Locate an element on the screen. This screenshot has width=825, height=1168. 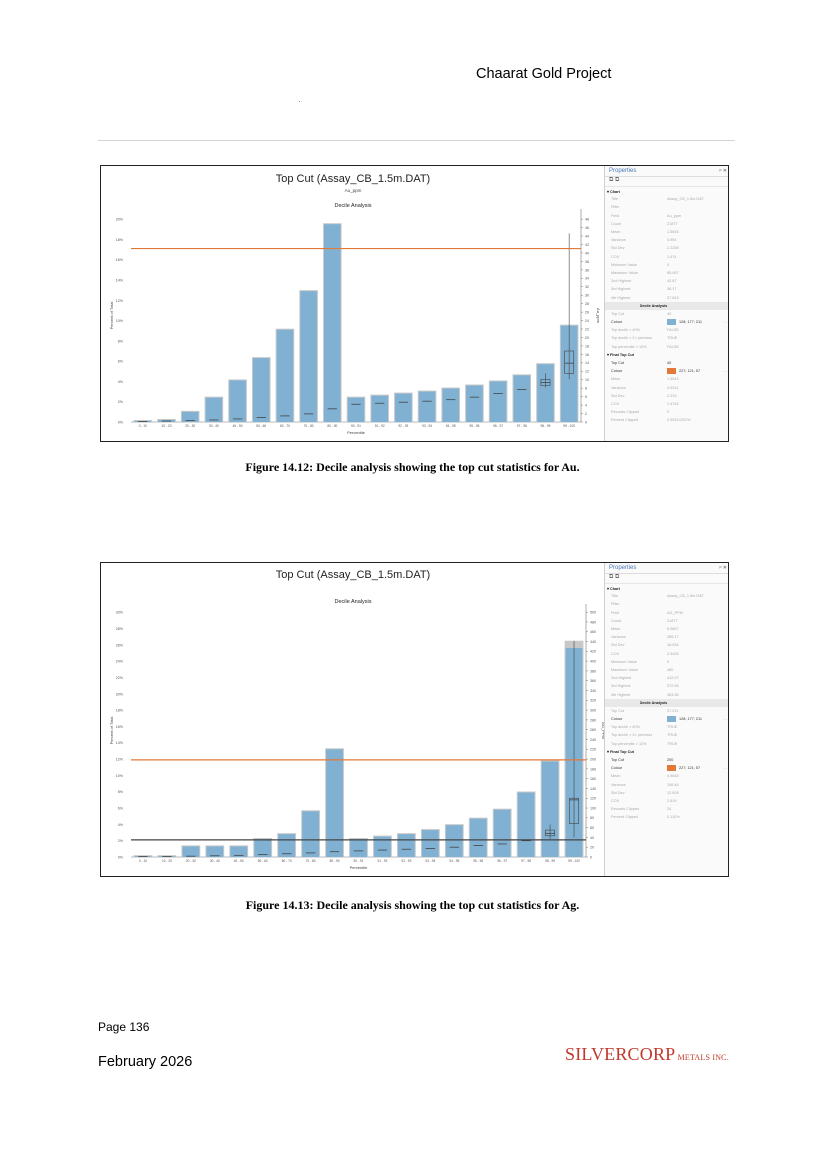
property-value: 40 is located at coordinates (669, 313).